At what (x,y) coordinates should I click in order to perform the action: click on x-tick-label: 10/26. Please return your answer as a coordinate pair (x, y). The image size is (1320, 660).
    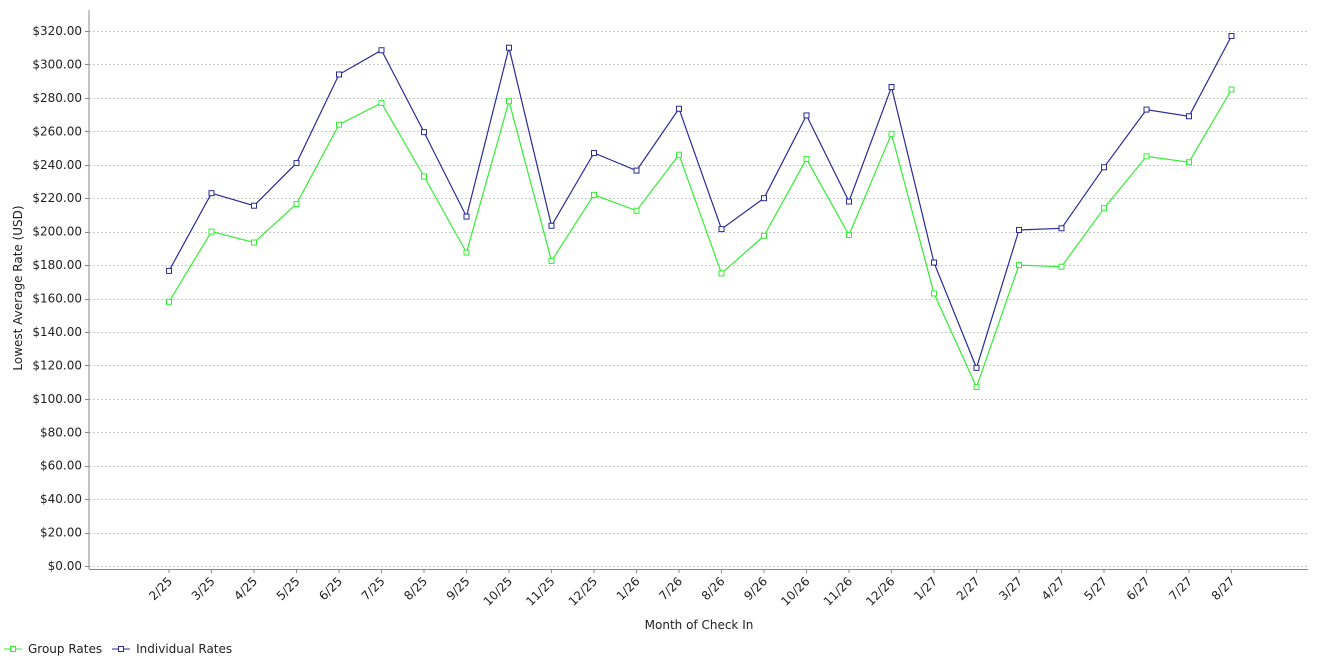
    Looking at the image, I should click on (795, 591).